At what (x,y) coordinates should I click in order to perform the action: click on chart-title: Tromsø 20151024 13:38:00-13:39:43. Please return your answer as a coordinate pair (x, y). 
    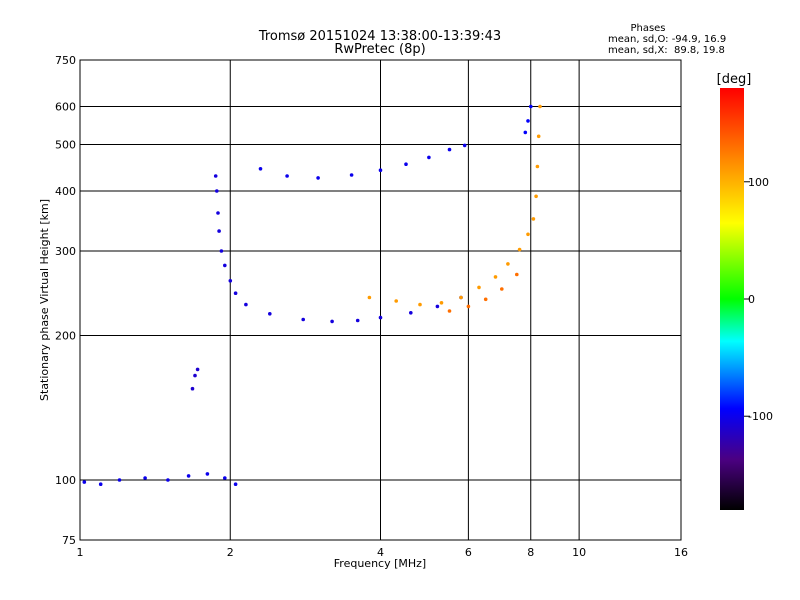
    Looking at the image, I should click on (379, 36).